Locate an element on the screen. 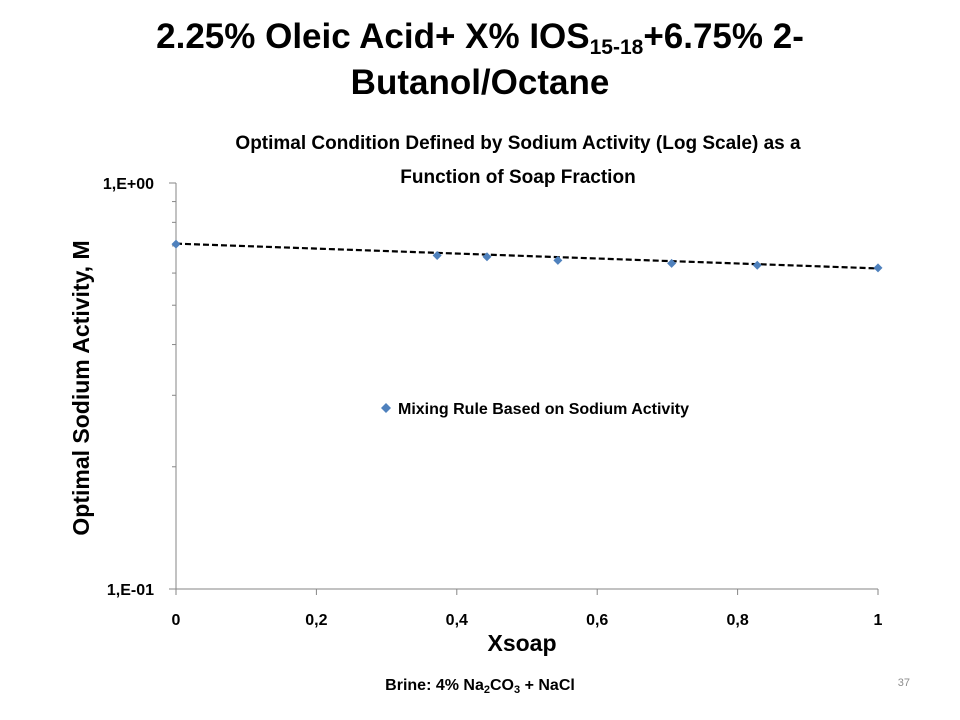 This screenshot has width=960, height=720. title-subscript: 15-18 is located at coordinates (616, 47).